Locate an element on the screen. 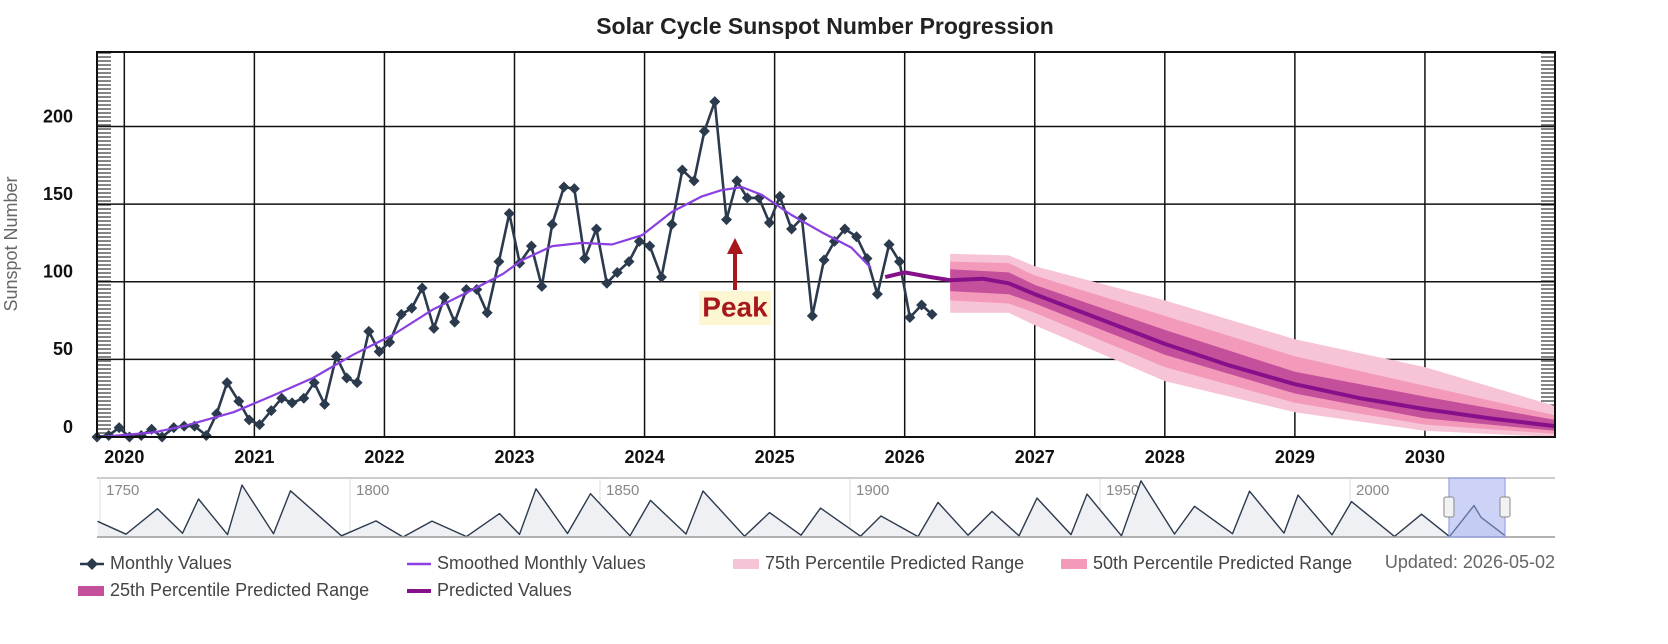 This screenshot has height=644, width=1668. peak-arrowhead is located at coordinates (735, 246).